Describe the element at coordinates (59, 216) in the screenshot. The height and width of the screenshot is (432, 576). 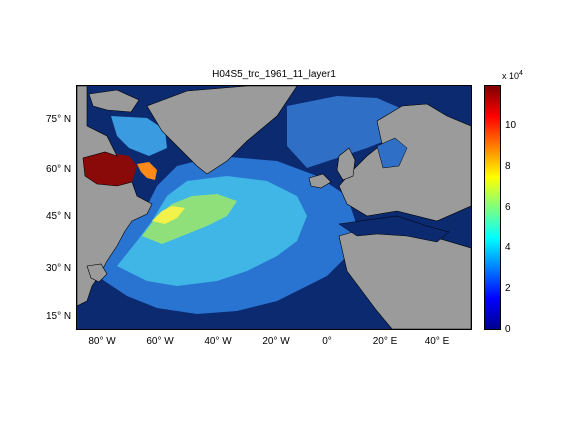
I see `lat-label-45n: 45° N` at that location.